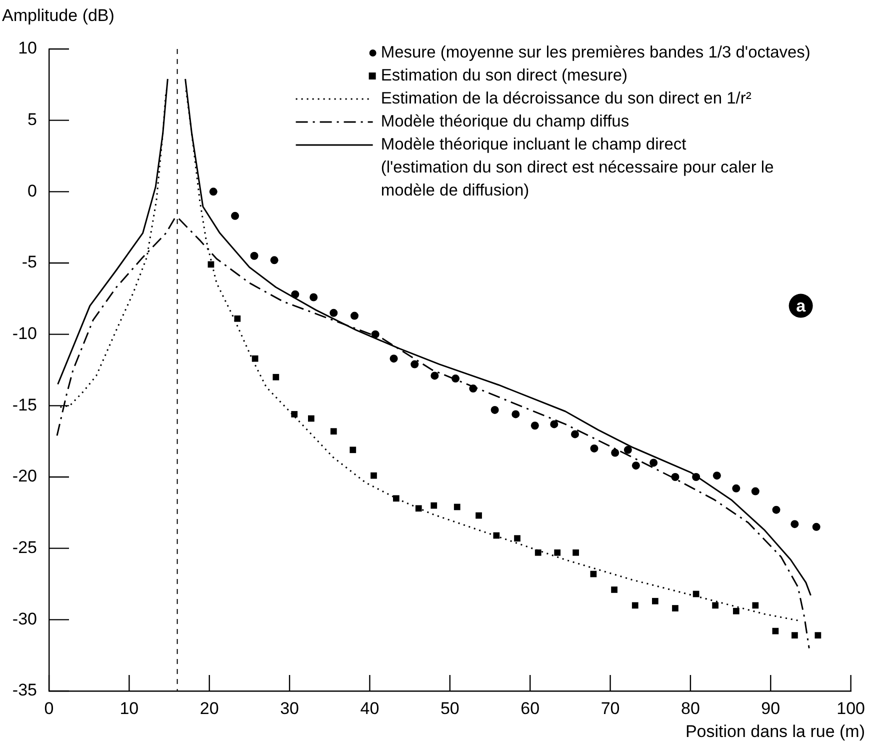 The image size is (873, 745). What do you see at coordinates (690, 708) in the screenshot?
I see `x-tick-label: 80` at bounding box center [690, 708].